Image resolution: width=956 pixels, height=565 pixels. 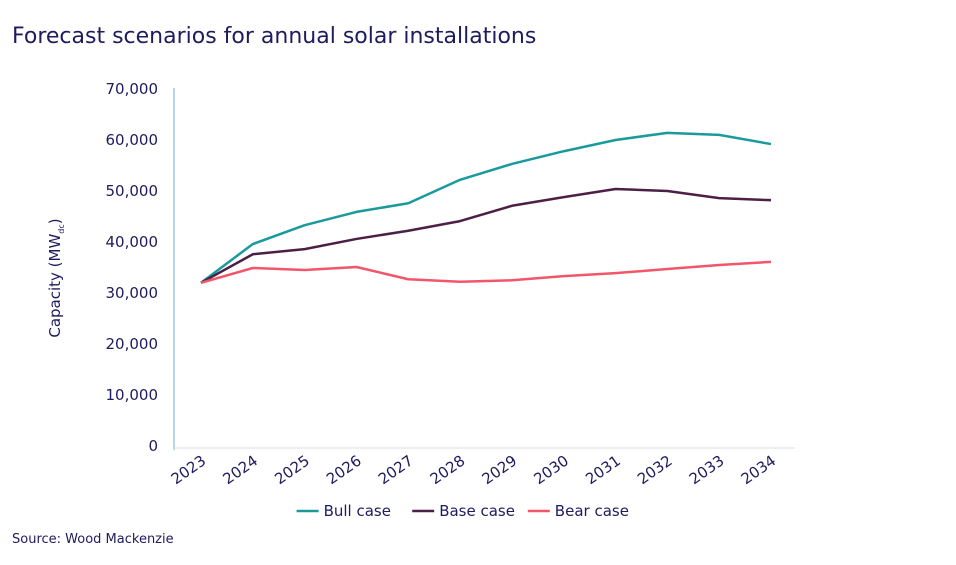 I want to click on y-axis-label: Capacity (MWdc), so click(x=56, y=277).